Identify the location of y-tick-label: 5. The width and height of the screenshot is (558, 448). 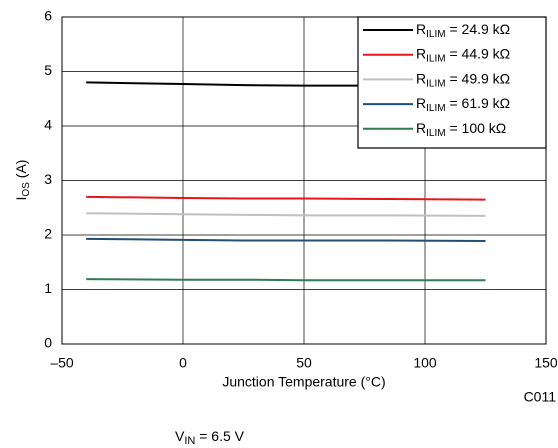
(48, 70).